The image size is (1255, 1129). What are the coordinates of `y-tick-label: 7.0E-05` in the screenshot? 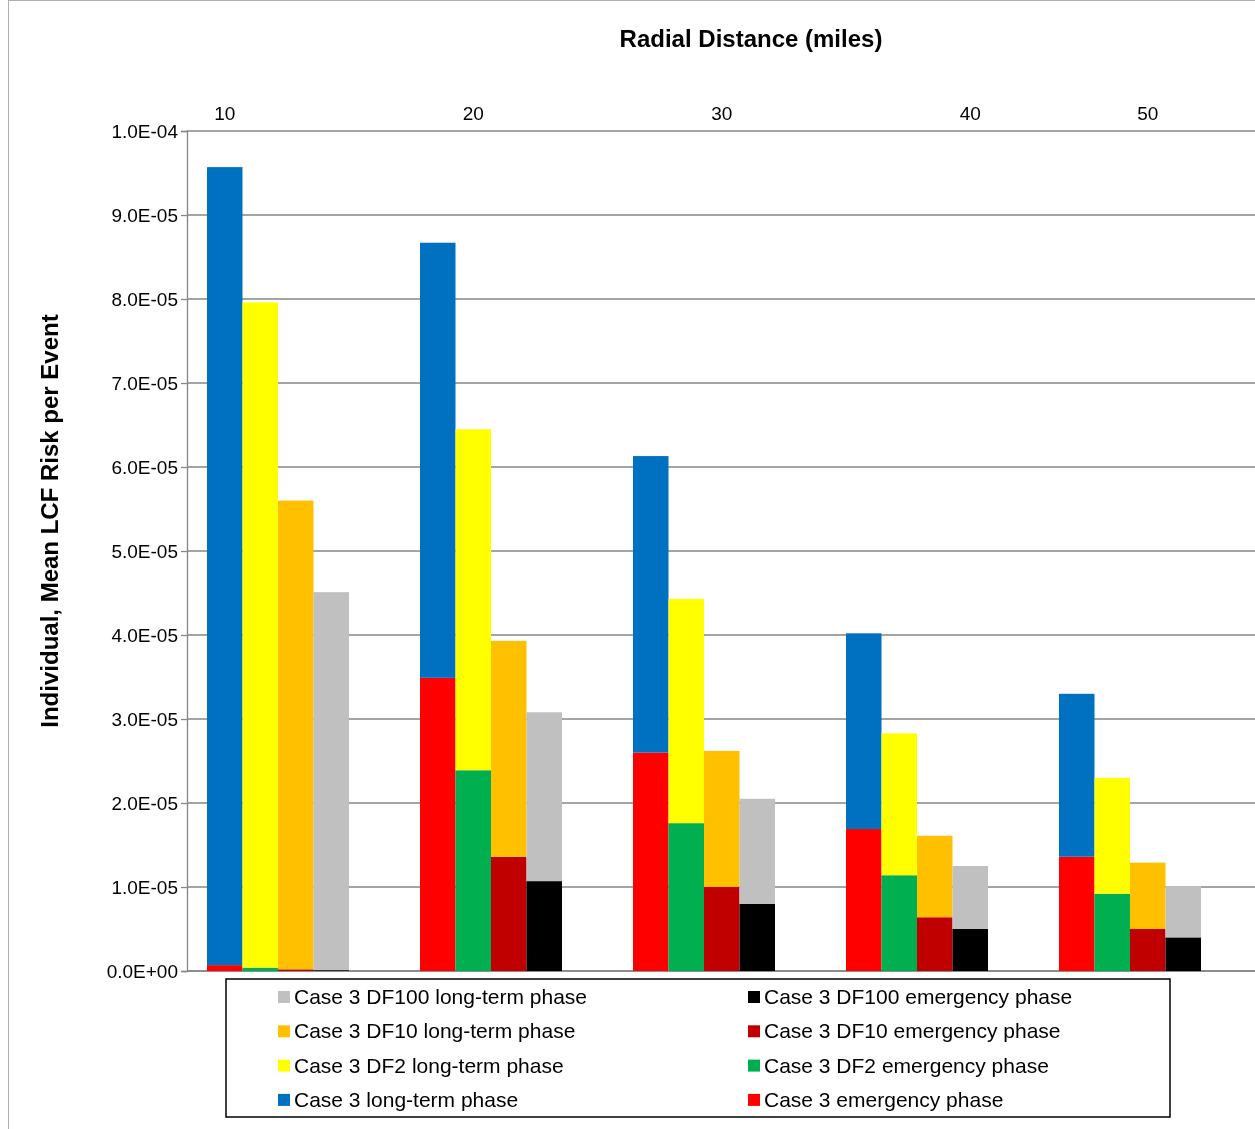 It's located at (144, 383).